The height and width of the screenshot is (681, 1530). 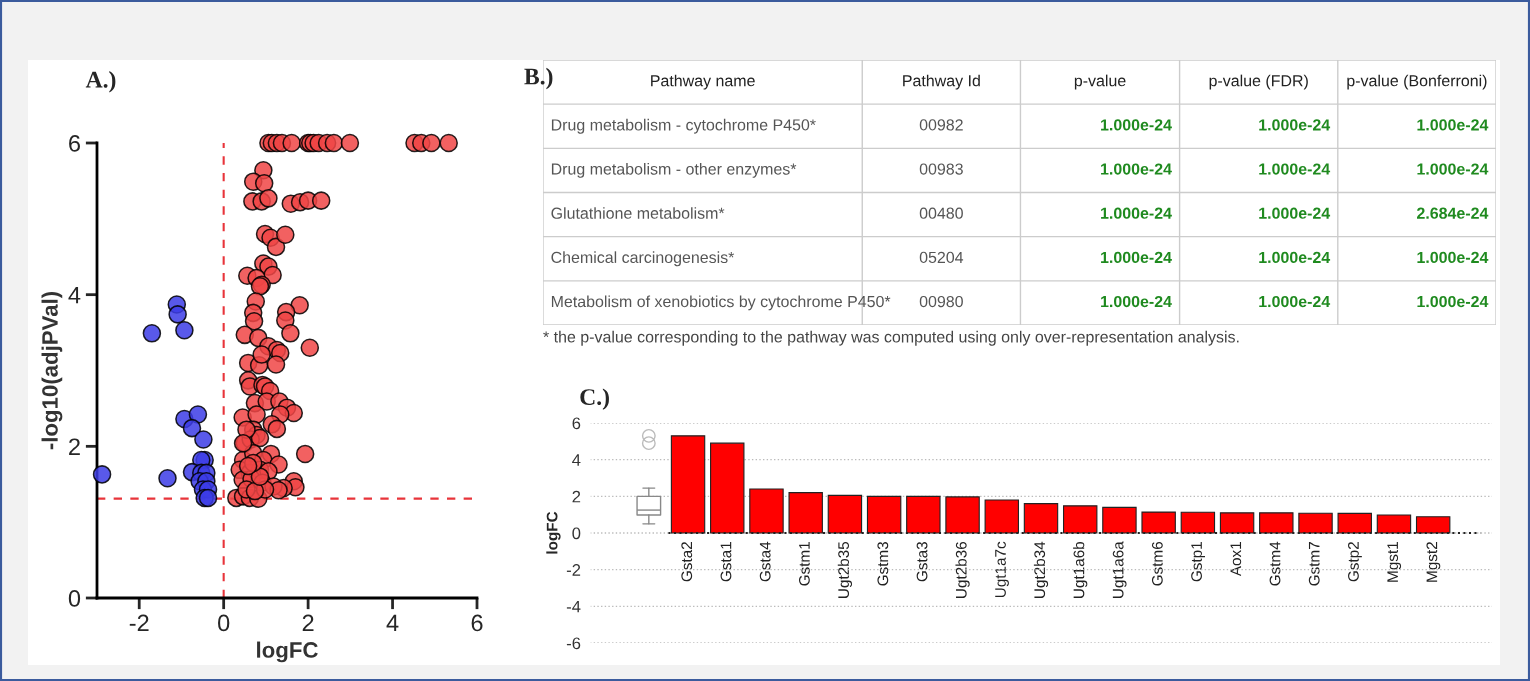 What do you see at coordinates (703, 82) in the screenshot?
I see `category-label: Pathway name` at bounding box center [703, 82].